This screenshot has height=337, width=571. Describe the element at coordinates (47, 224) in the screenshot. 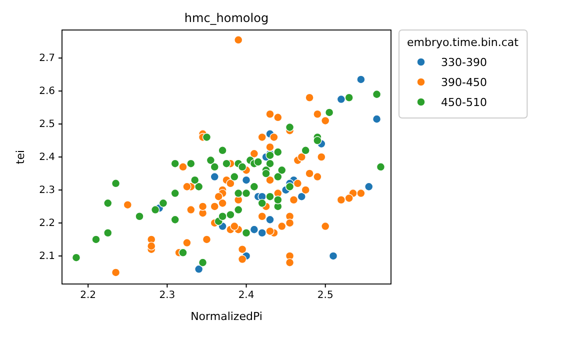

I see `y-tick-label: 2.2` at that location.